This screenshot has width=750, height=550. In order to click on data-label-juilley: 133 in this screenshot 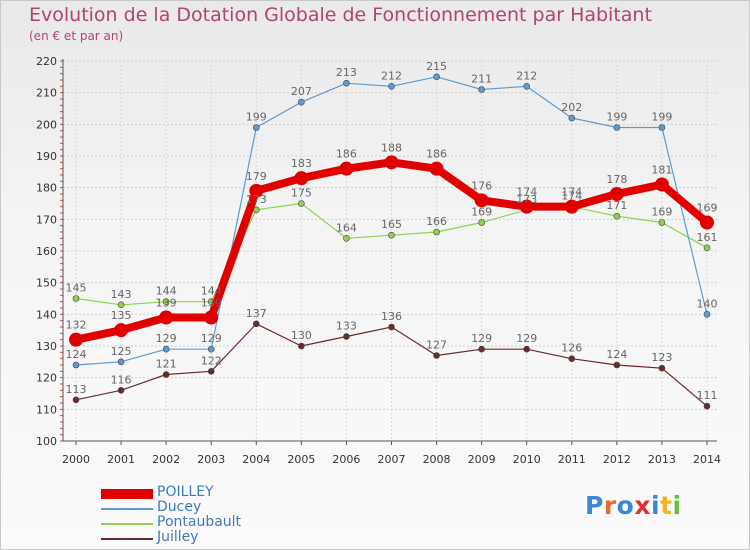, I will do `click(346, 326)`.